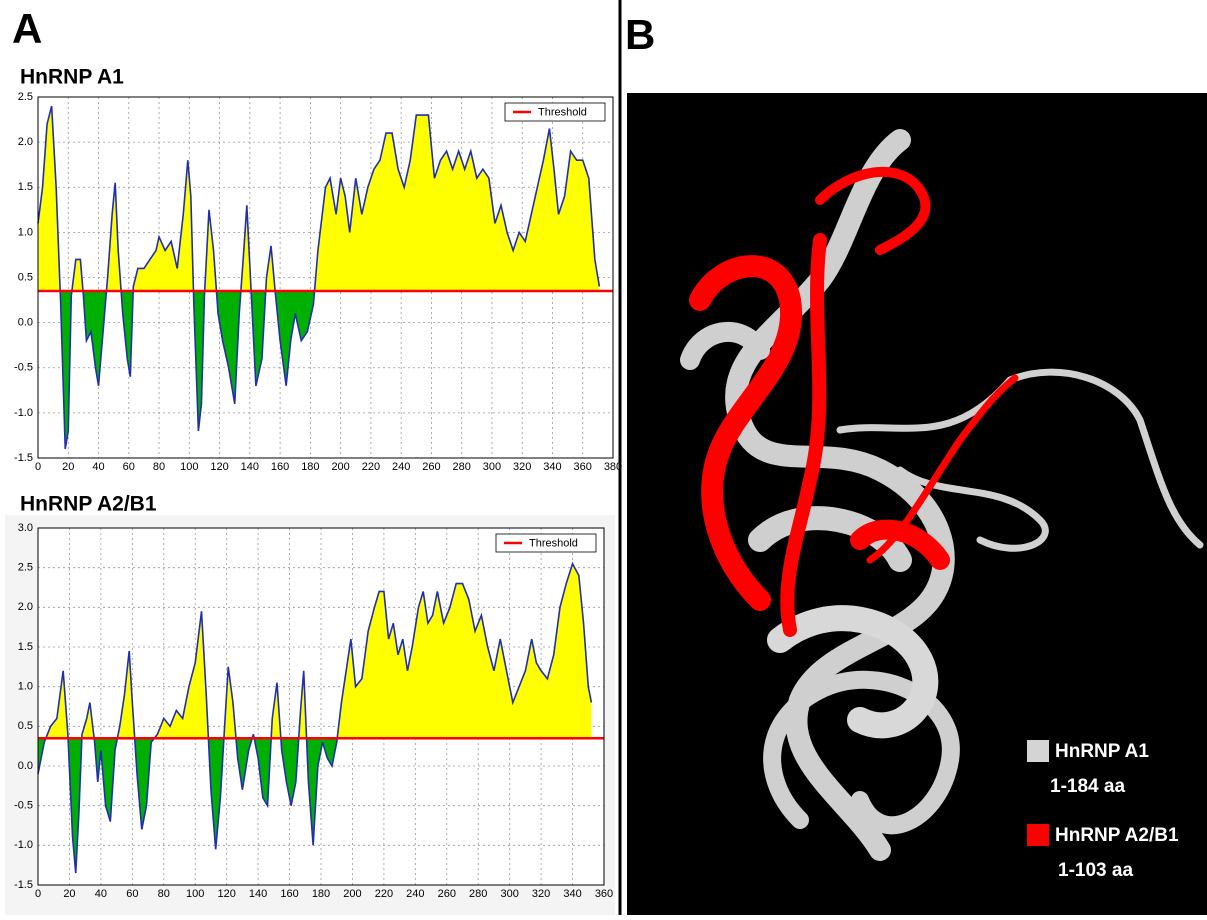 This screenshot has height=920, width=1207. Describe the element at coordinates (640, 34) in the screenshot. I see `panel-label: B` at that location.